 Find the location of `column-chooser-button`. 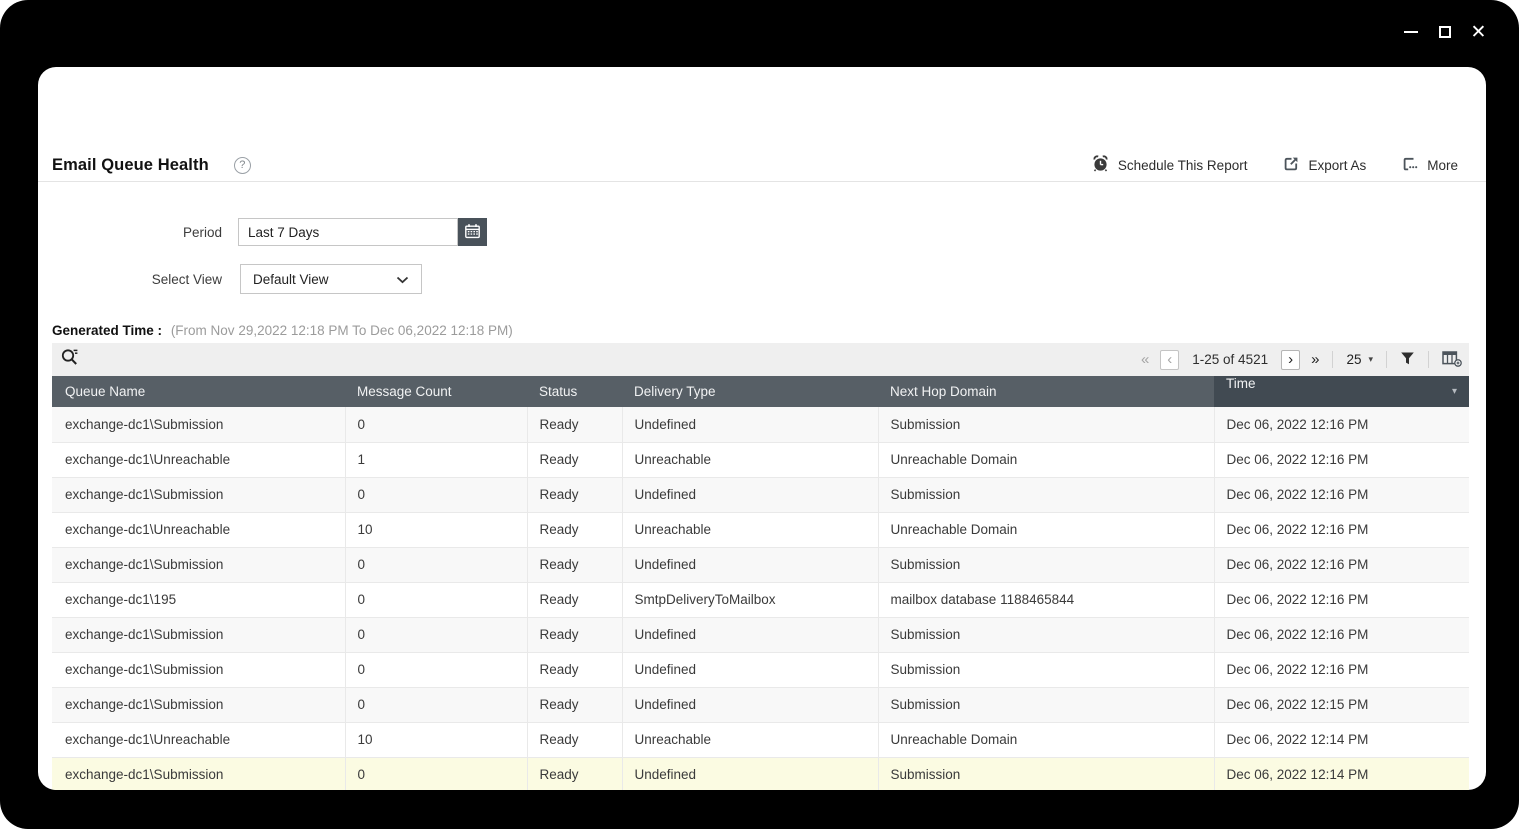

column-chooser-button is located at coordinates (1452, 360).